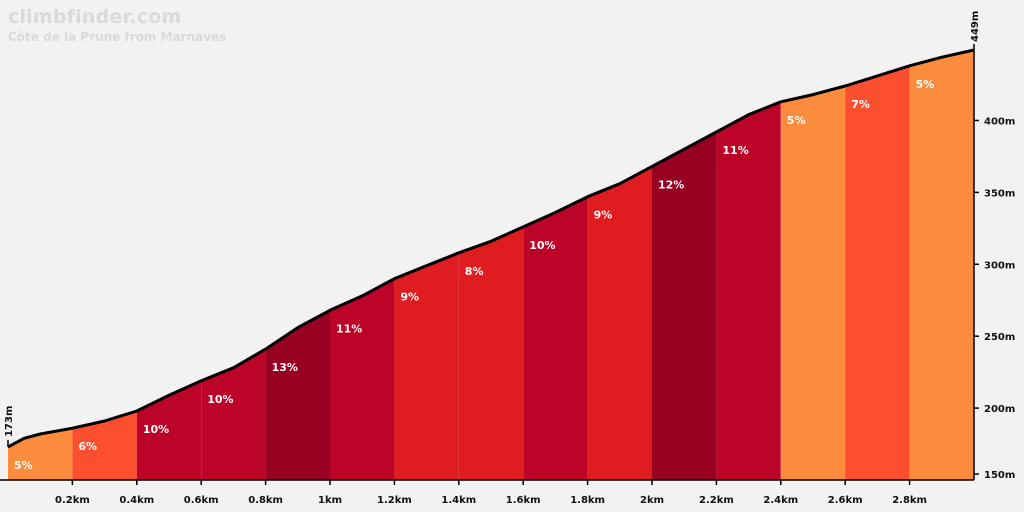  Describe the element at coordinates (458, 500) in the screenshot. I see `x-tick-label-7: 1.4km` at that location.